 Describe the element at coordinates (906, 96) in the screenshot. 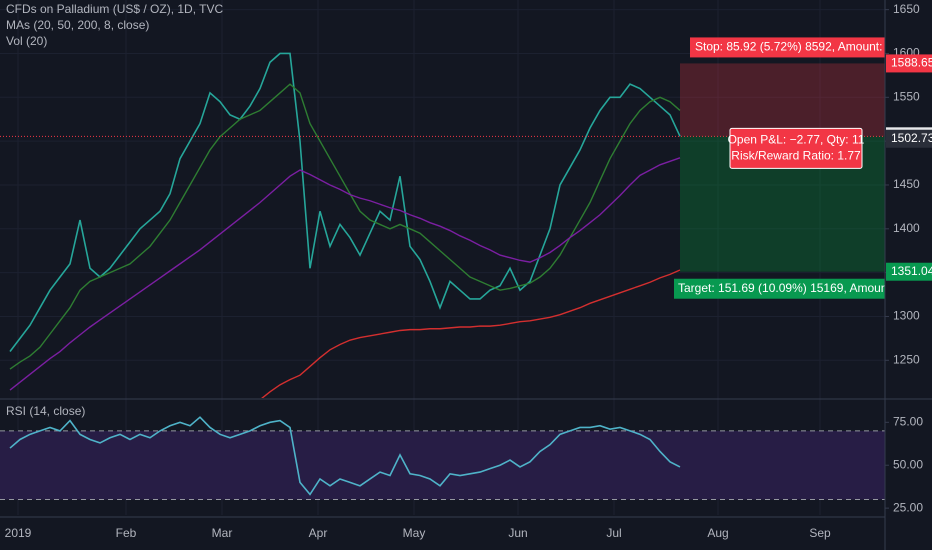

I see `y-tick-label: 1550` at that location.